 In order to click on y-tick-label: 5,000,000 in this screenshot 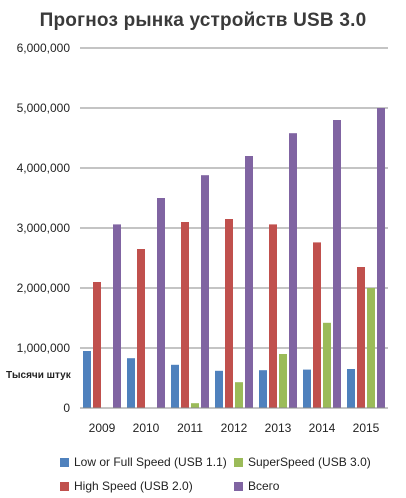, I will do `click(44, 108)`.